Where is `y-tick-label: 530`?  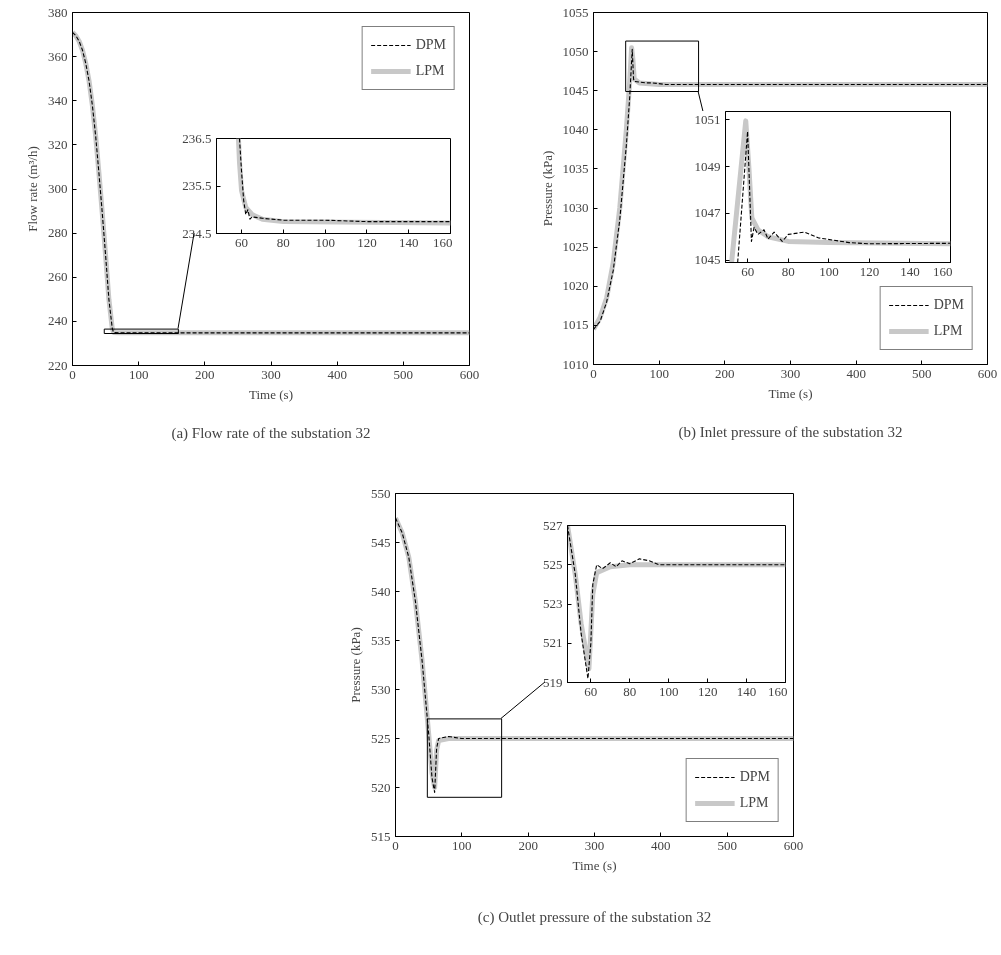 y-tick-label: 530 is located at coordinates (381, 689).